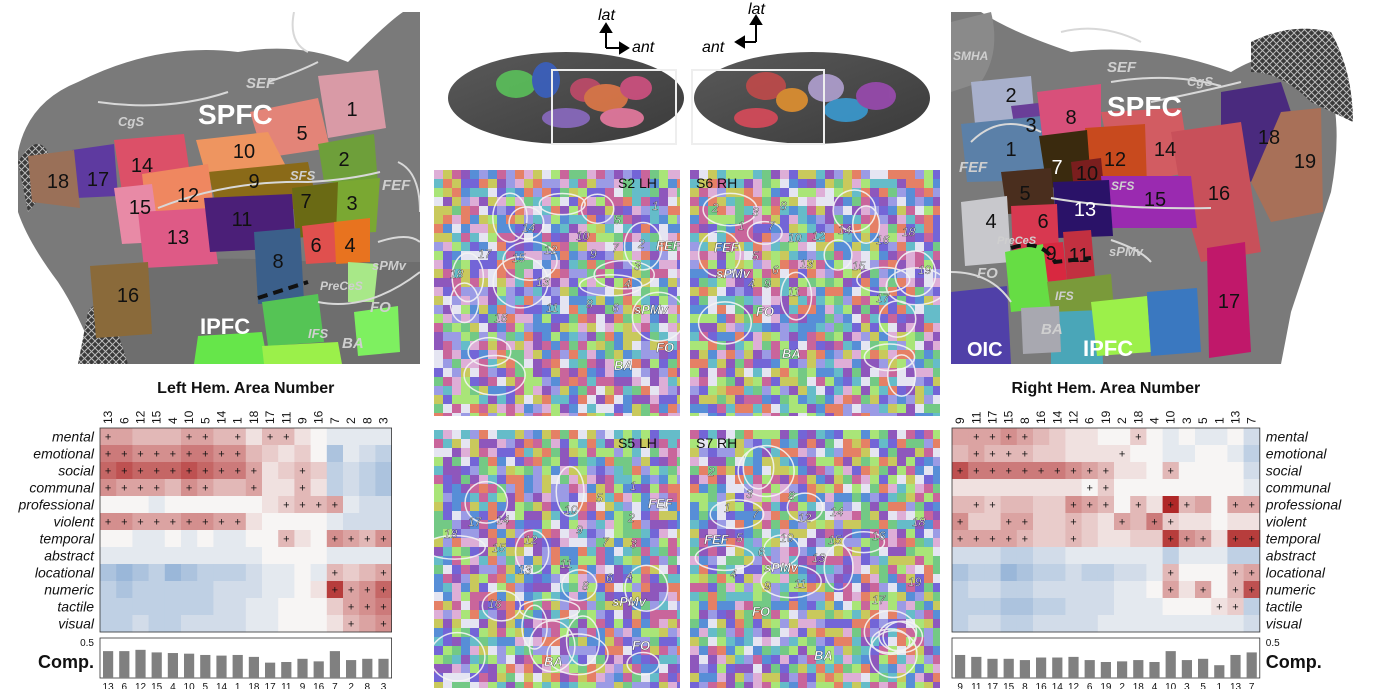 The height and width of the screenshot is (689, 1385). What do you see at coordinates (1236, 417) in the screenshot?
I see `area-tick-top: 13` at bounding box center [1236, 417].